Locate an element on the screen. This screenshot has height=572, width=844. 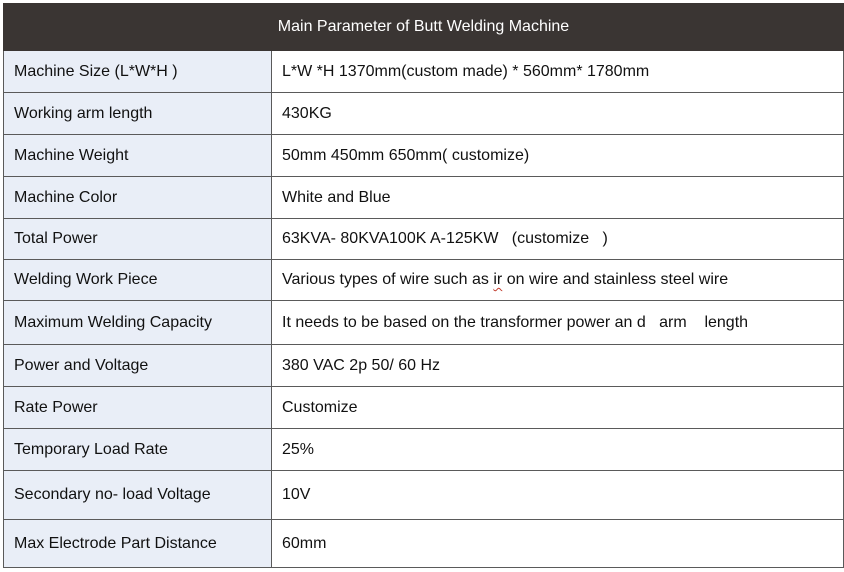
row-value: 63KVA- 80KVA100K A-125KW (customize ) is located at coordinates (557, 239).